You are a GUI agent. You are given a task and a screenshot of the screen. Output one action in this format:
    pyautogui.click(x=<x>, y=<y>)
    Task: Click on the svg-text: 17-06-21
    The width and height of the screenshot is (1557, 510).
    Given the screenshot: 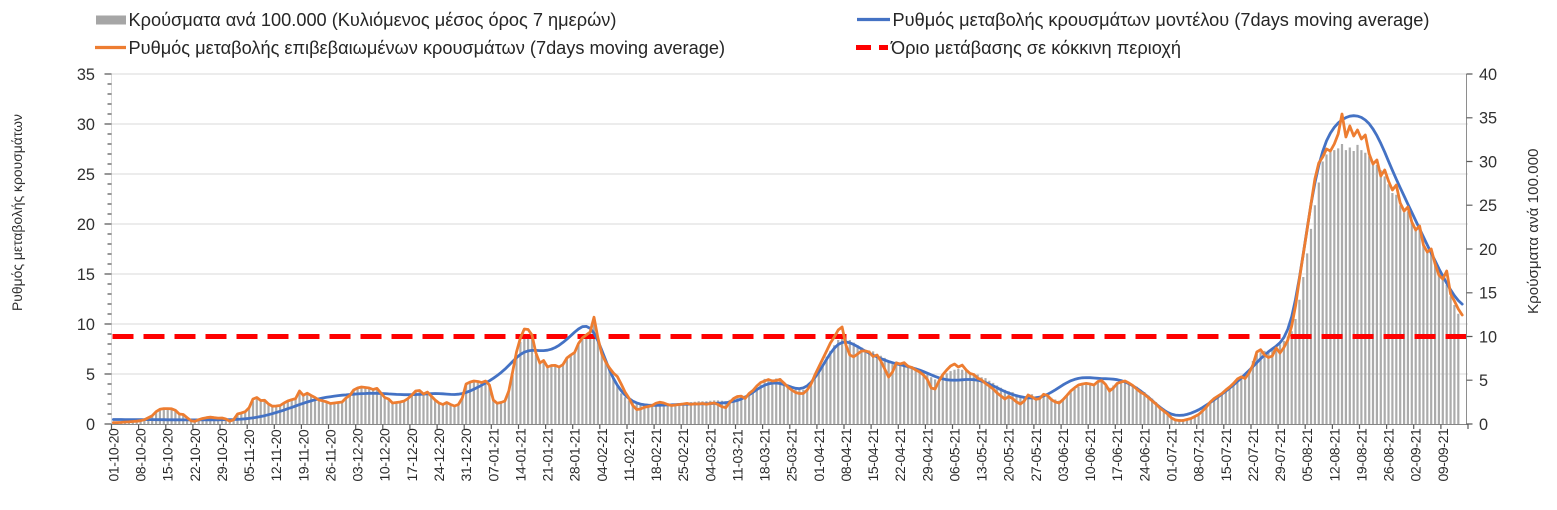 What is the action you would take?
    pyautogui.click(x=1117, y=454)
    